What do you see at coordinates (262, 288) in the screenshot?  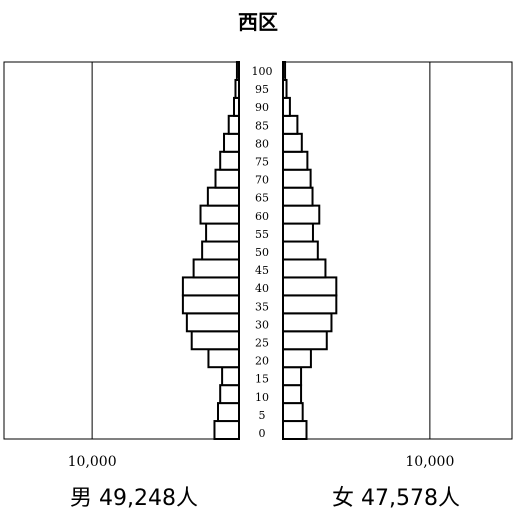 I see `age-label-40: 40` at bounding box center [262, 288].